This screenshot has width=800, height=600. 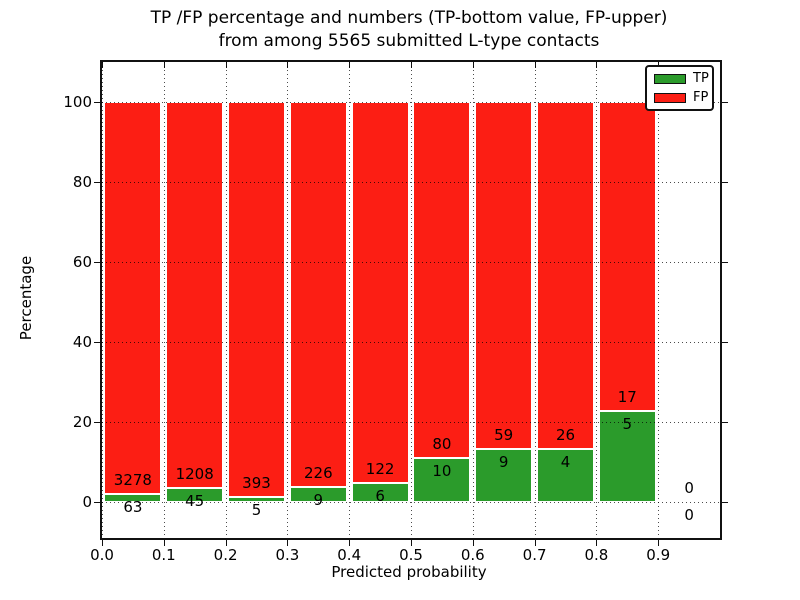 I want to click on y-axis-label: Percentage, so click(x=26, y=298).